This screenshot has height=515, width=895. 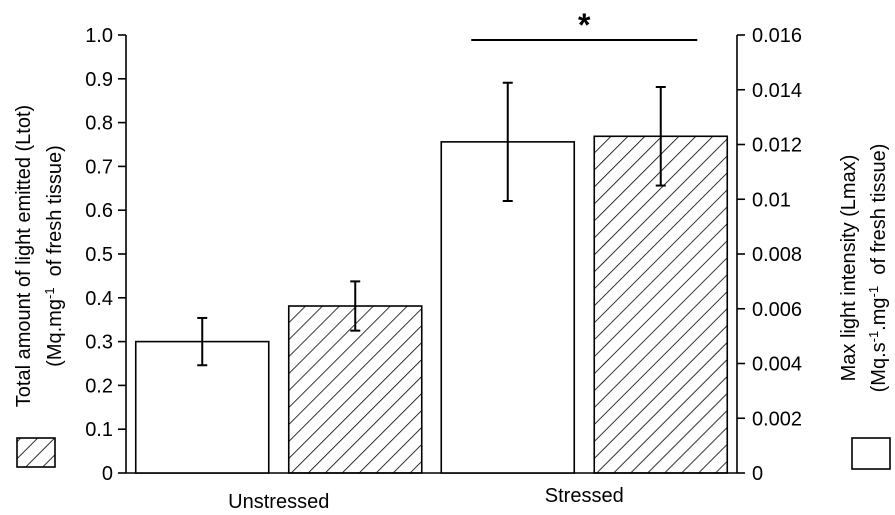 What do you see at coordinates (99, 36) in the screenshot?
I see `left-tick-label: 1.0` at bounding box center [99, 36].